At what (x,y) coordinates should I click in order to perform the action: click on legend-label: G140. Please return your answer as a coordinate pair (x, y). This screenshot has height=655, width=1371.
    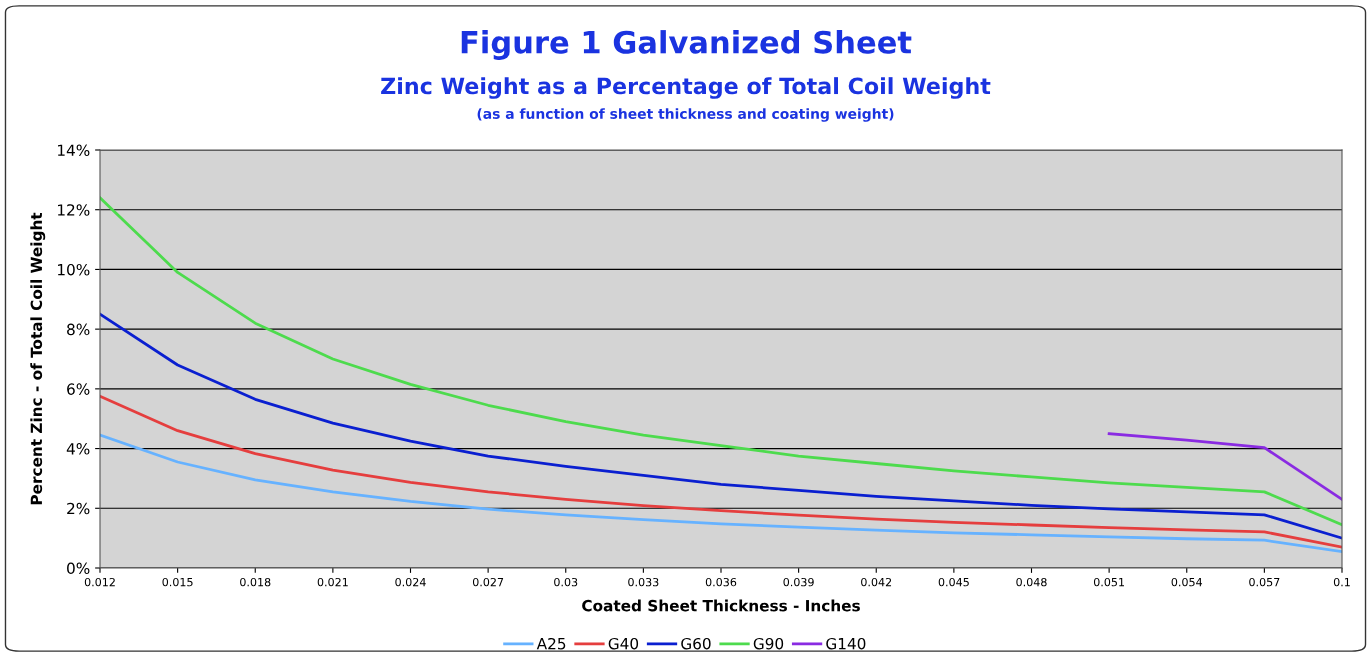
    Looking at the image, I should click on (846, 643).